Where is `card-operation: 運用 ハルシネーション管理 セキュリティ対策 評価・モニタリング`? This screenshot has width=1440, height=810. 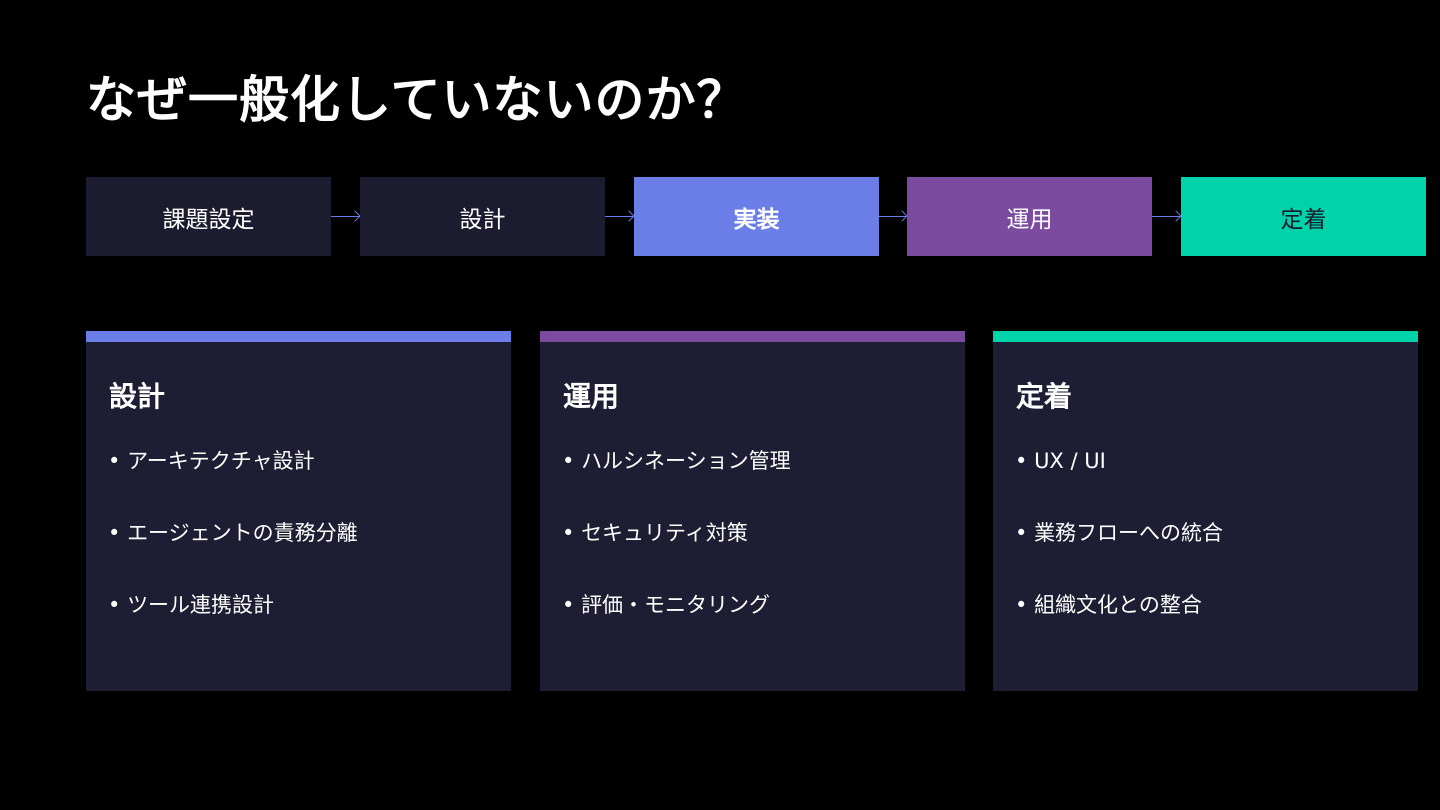 card-operation: 運用 ハルシネーション管理 セキュリティ対策 評価・モニタリング is located at coordinates (752, 511).